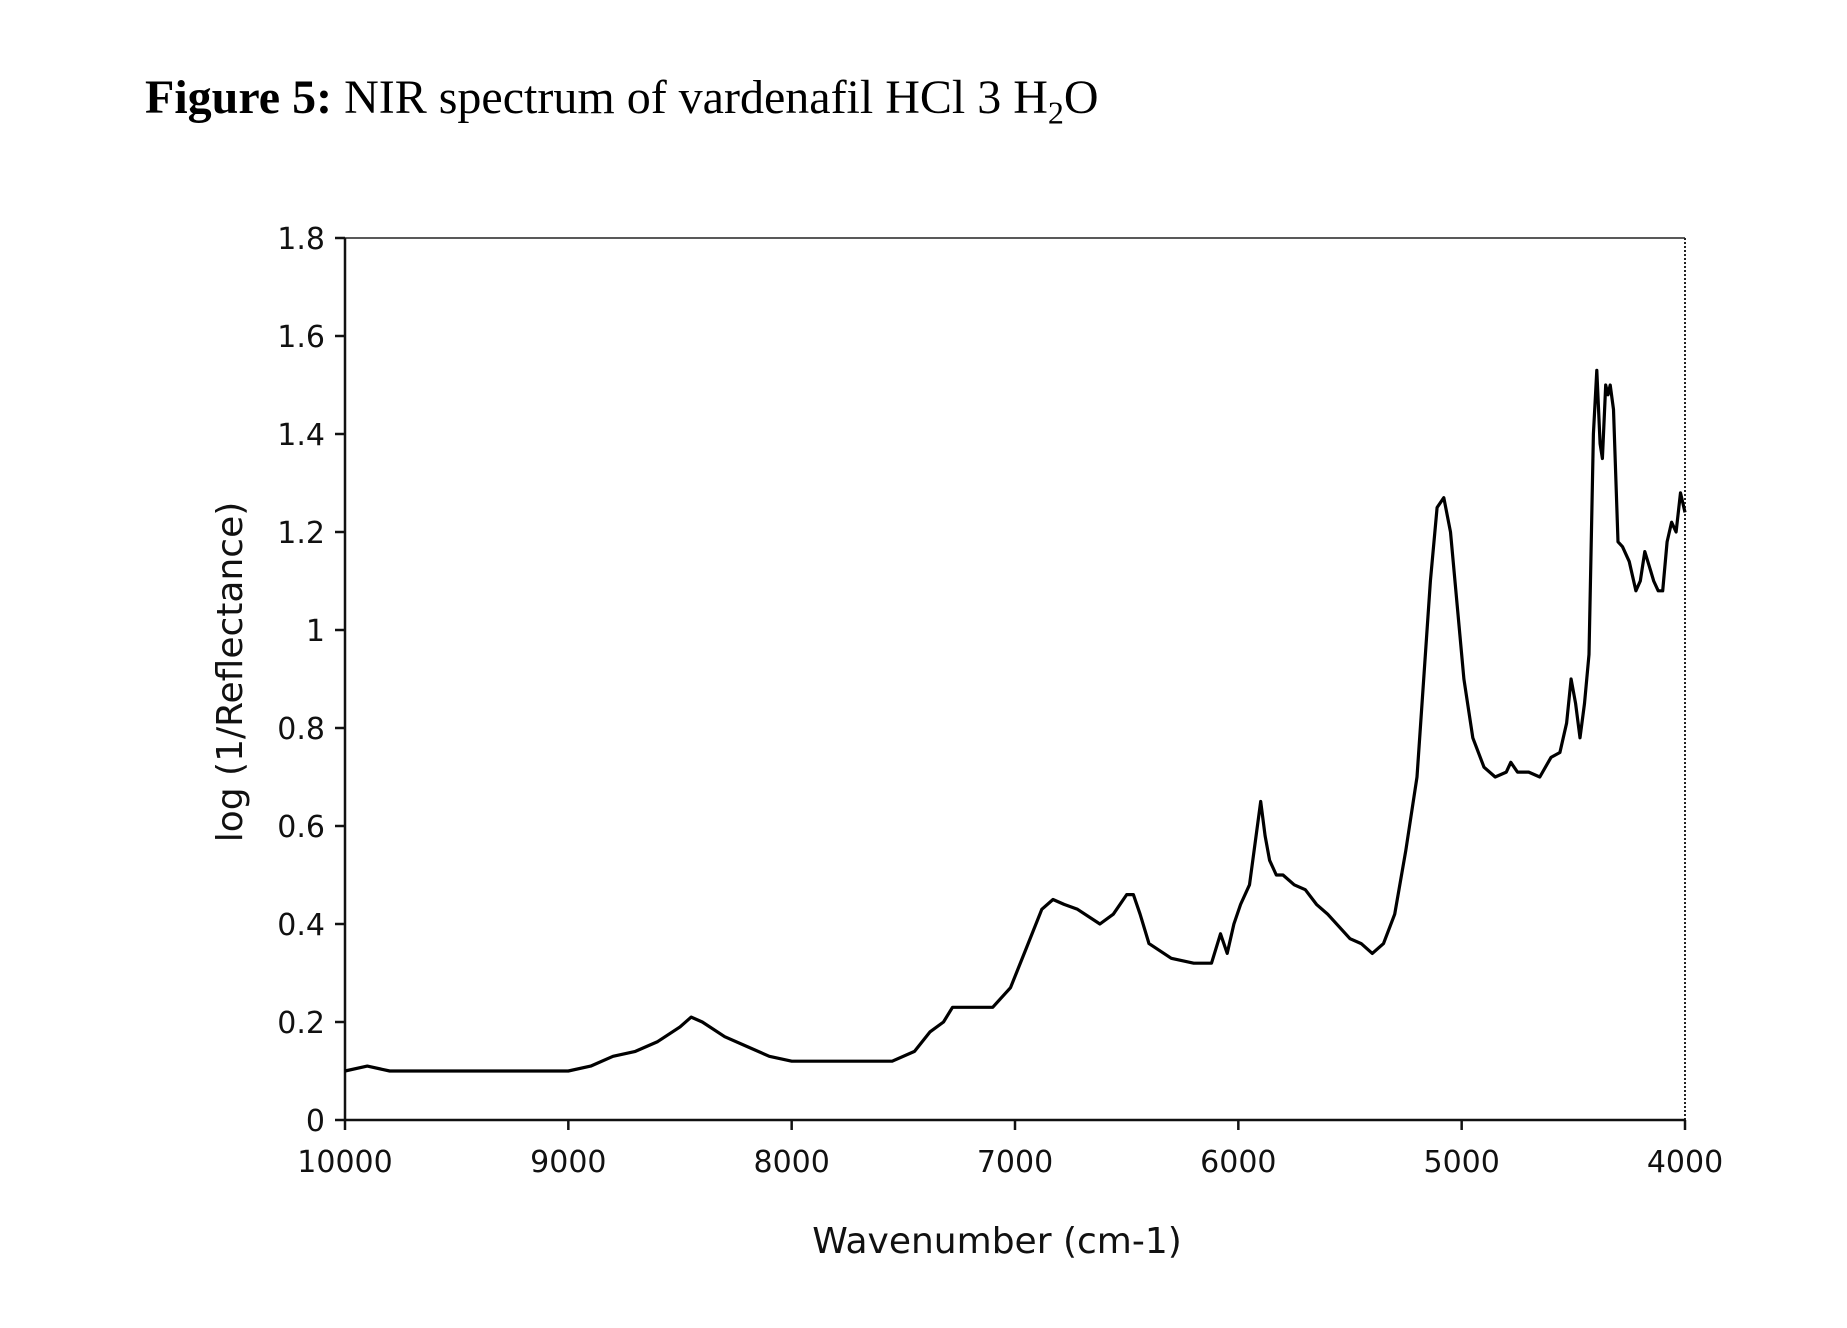 This screenshot has width=1847, height=1328. I want to click on y-axis: 0 0.2 0.4 0.6 0.8 1 1.2 1.4 1.6 1.8, so click(311, 680).